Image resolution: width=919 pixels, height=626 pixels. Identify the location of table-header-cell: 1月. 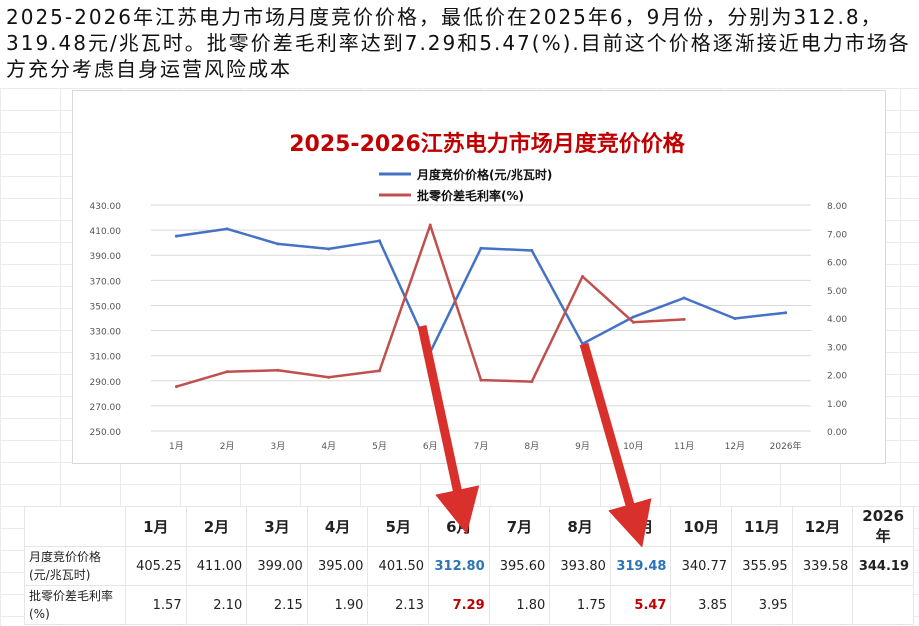
(156, 526).